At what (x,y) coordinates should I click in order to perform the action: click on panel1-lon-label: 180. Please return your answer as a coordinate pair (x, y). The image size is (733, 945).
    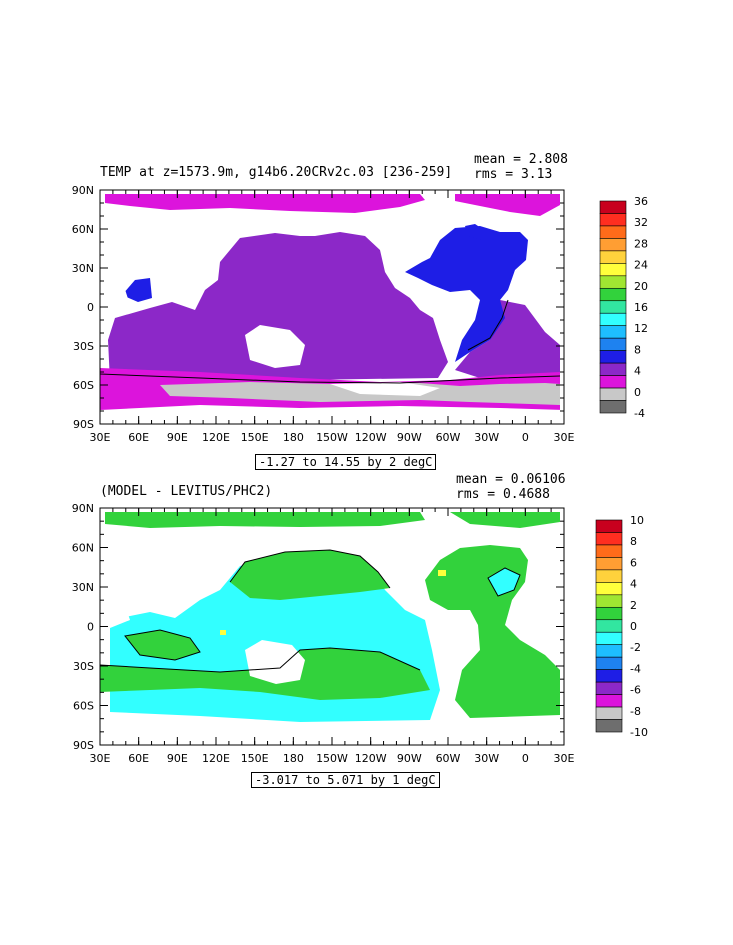
    Looking at the image, I should click on (293, 437).